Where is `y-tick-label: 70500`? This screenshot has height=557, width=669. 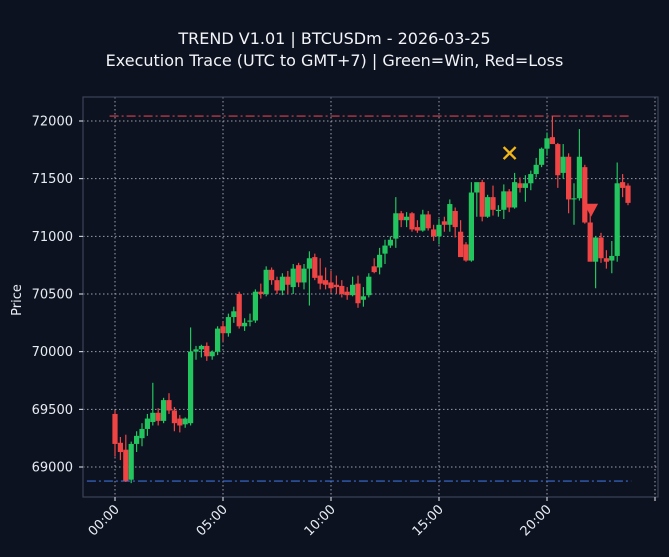 y-tick-label: 70500 is located at coordinates (52, 295).